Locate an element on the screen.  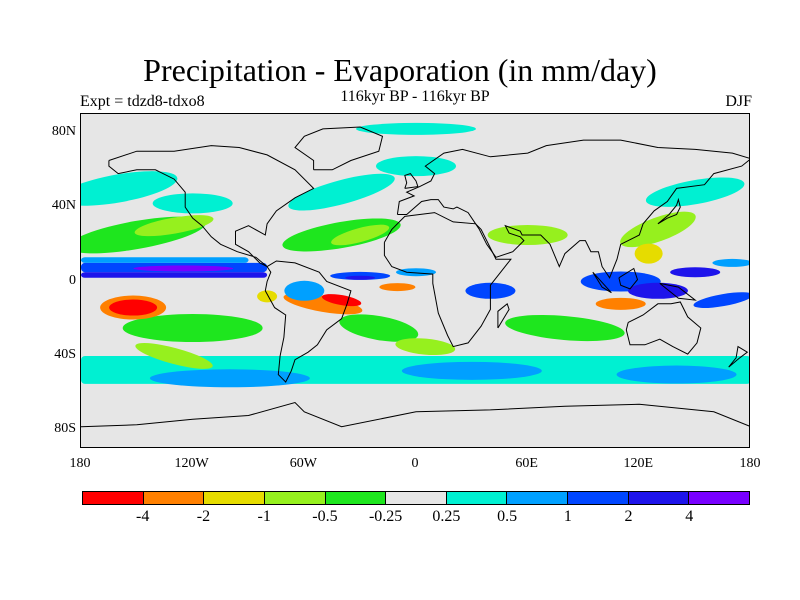
lat-tick-label: 80N is located at coordinates (63, 131).